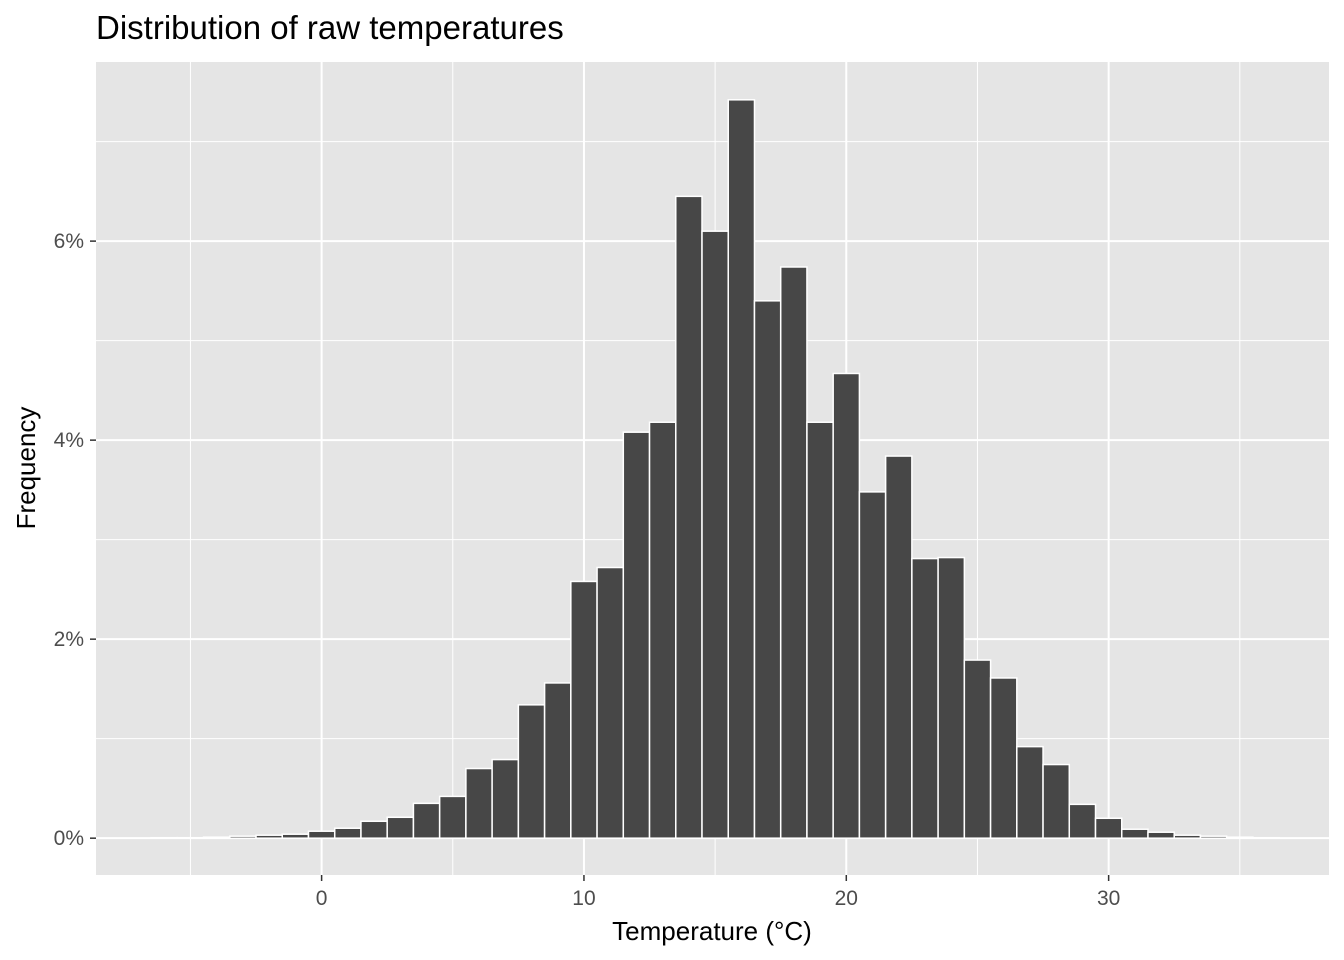 This screenshot has width=1344, height=960. I want to click on y-axis-title: Frequency, so click(26, 468).